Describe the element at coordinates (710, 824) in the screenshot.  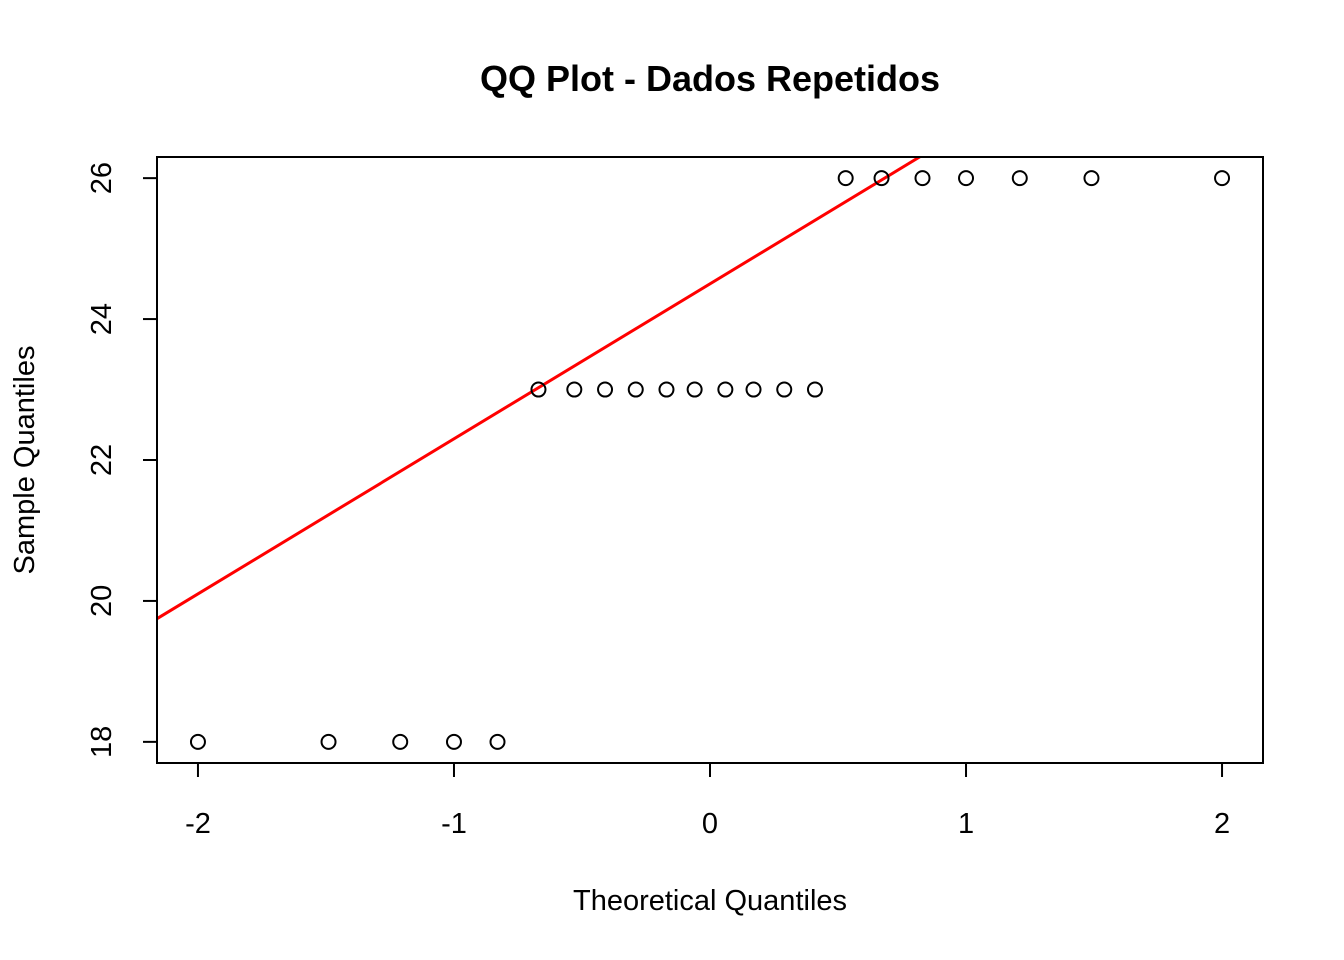
I see `x-tick-label: 0` at that location.